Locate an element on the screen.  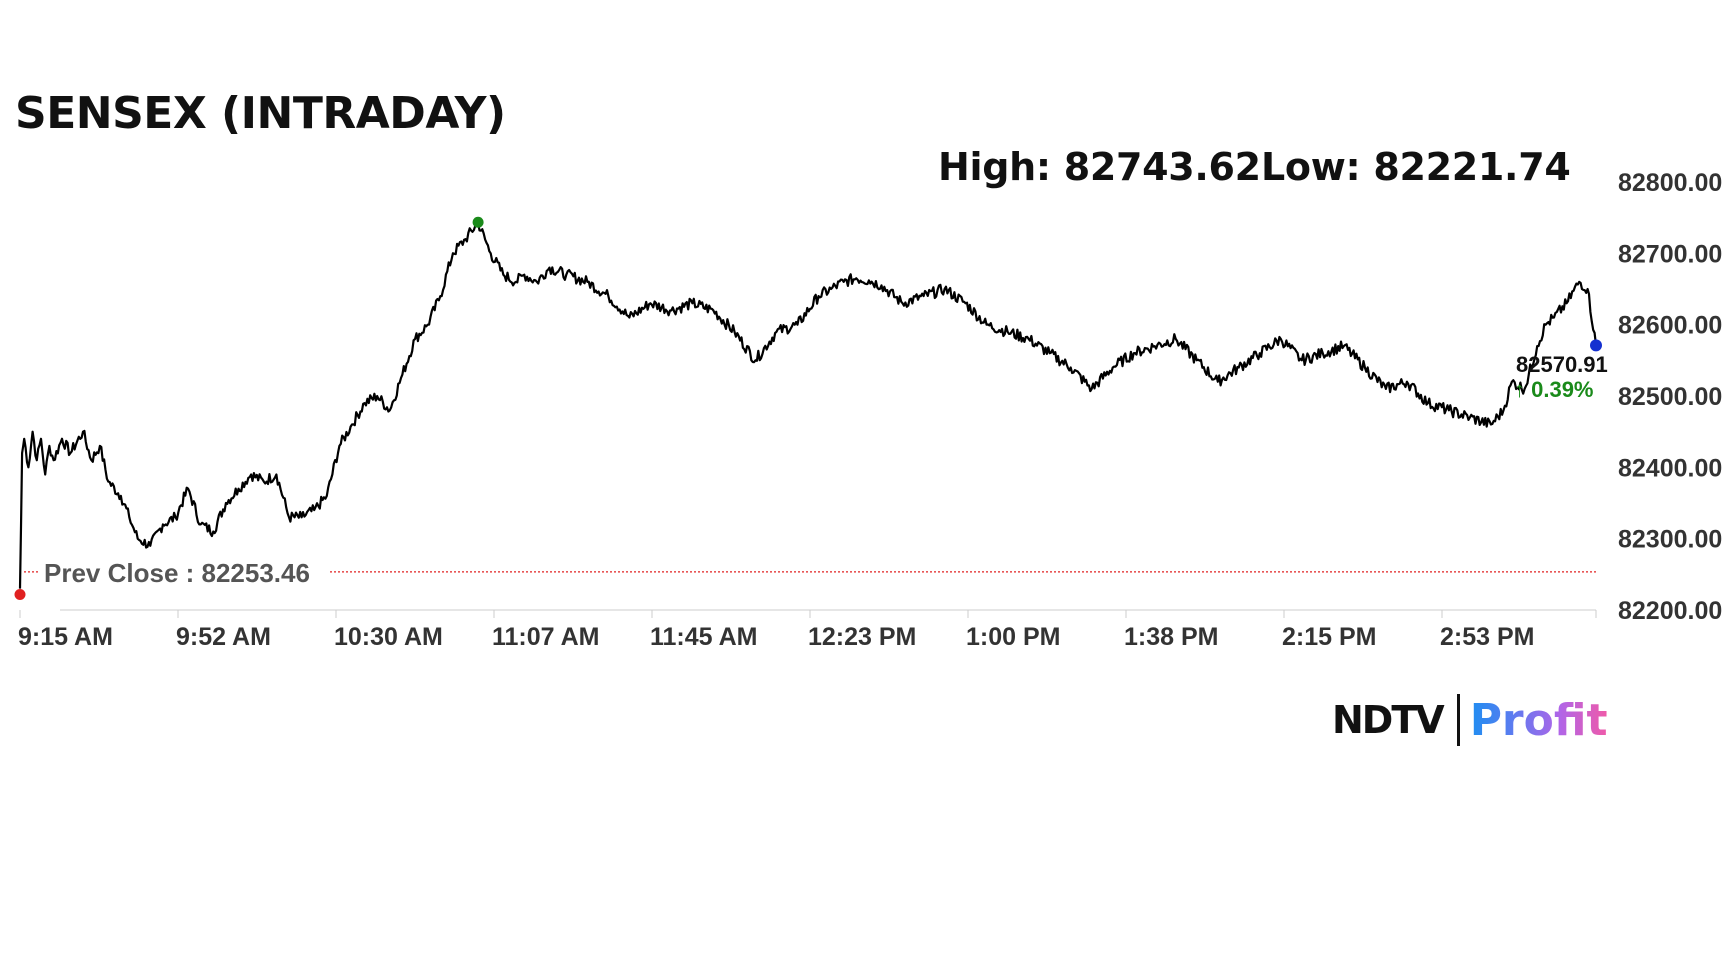
logo-divider is located at coordinates (1458, 720).